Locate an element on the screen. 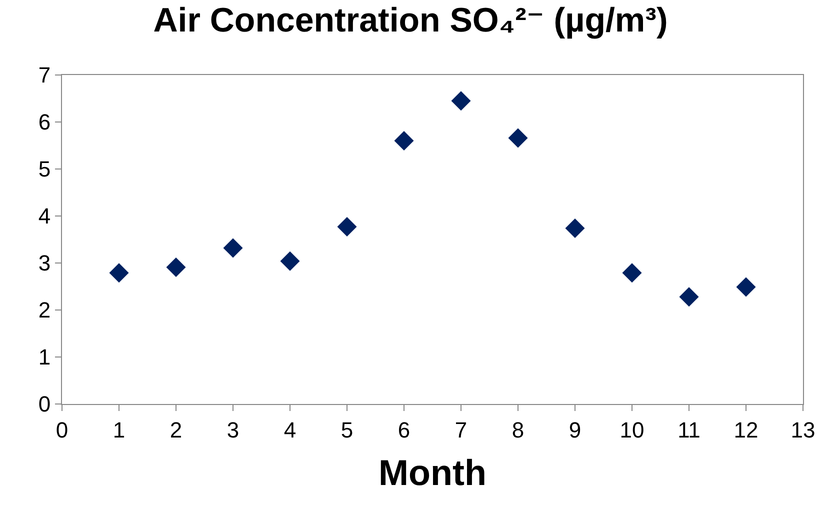 The width and height of the screenshot is (821, 521). x-tick-label: 0 is located at coordinates (62, 429).